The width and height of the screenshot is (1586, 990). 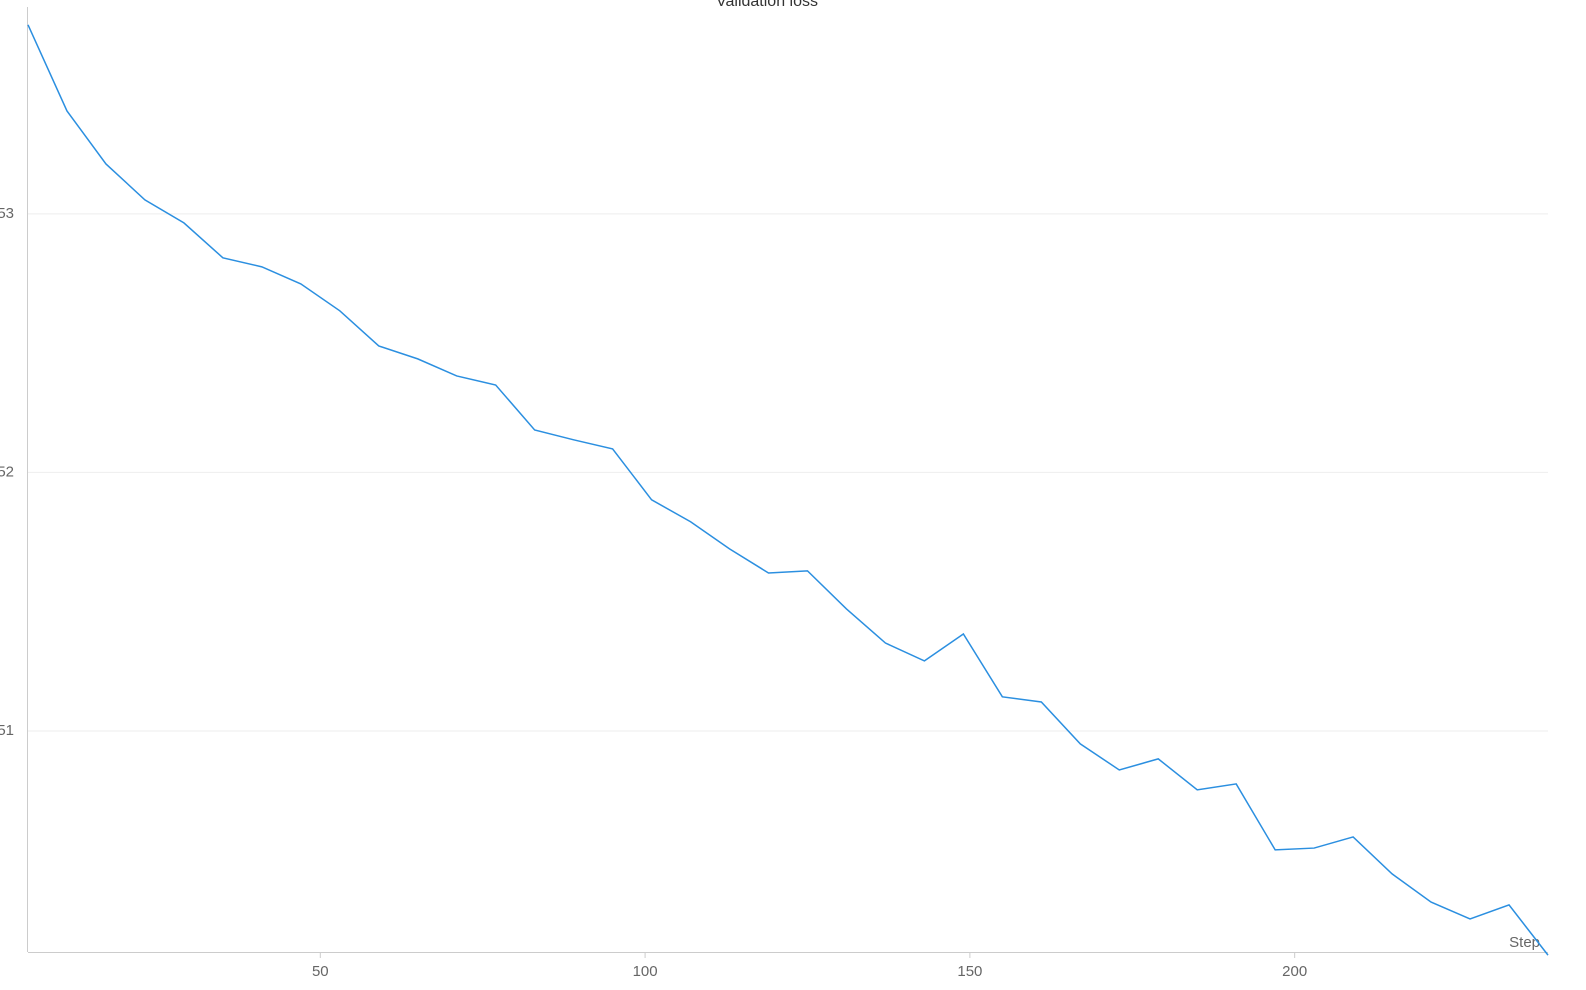 What do you see at coordinates (645, 971) in the screenshot?
I see `x-tick-label: 100` at bounding box center [645, 971].